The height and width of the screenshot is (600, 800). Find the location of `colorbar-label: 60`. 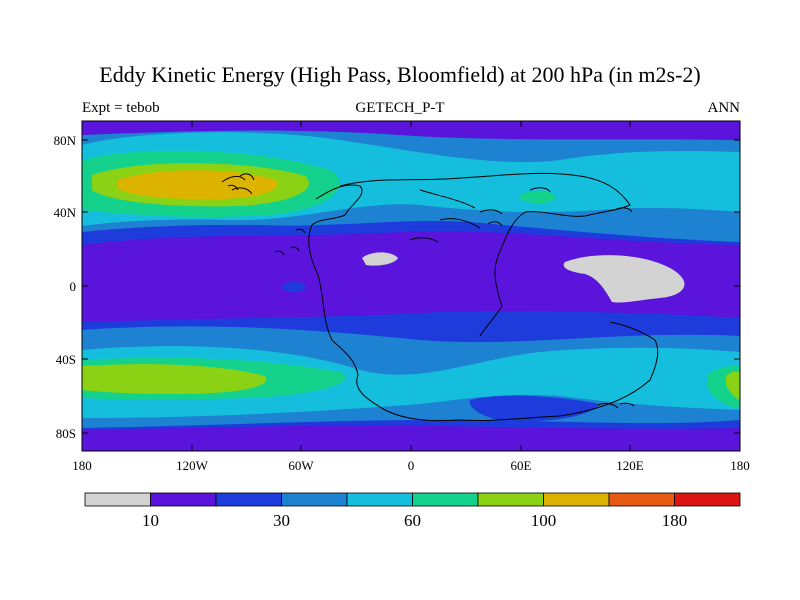

colorbar-label: 60 is located at coordinates (412, 520).